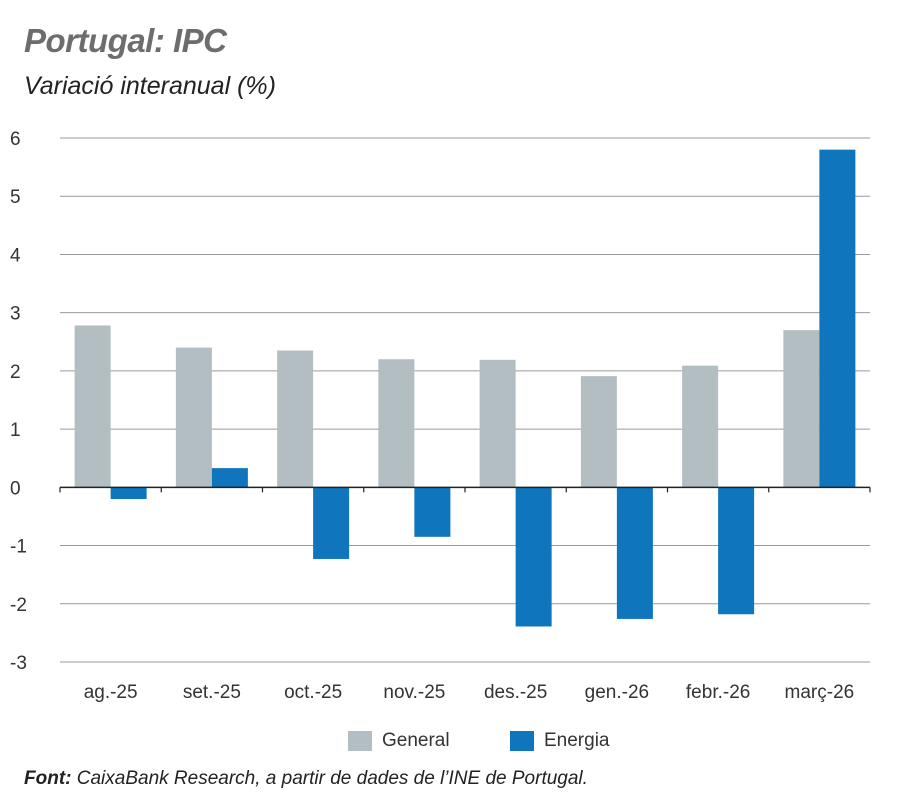 The width and height of the screenshot is (900, 806). What do you see at coordinates (718, 692) in the screenshot?
I see `x-tick-label: febr.-26` at bounding box center [718, 692].